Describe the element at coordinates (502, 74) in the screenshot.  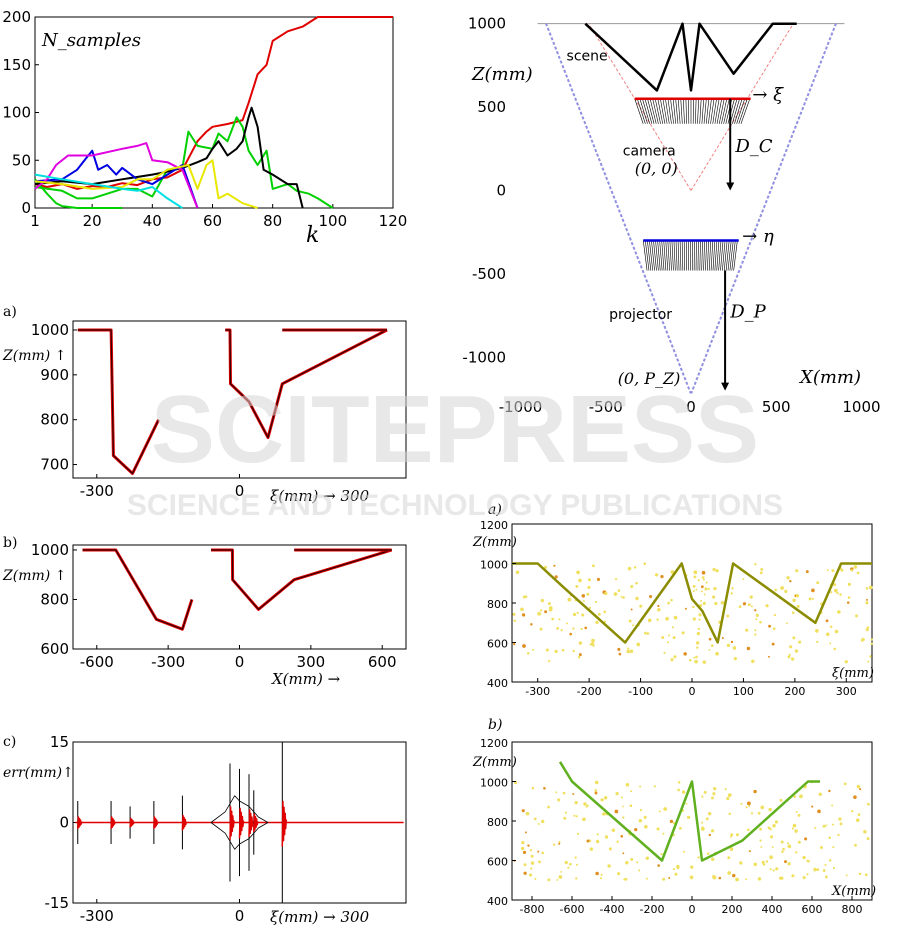
I see `geometry-ylabel: Z(mm)` at that location.